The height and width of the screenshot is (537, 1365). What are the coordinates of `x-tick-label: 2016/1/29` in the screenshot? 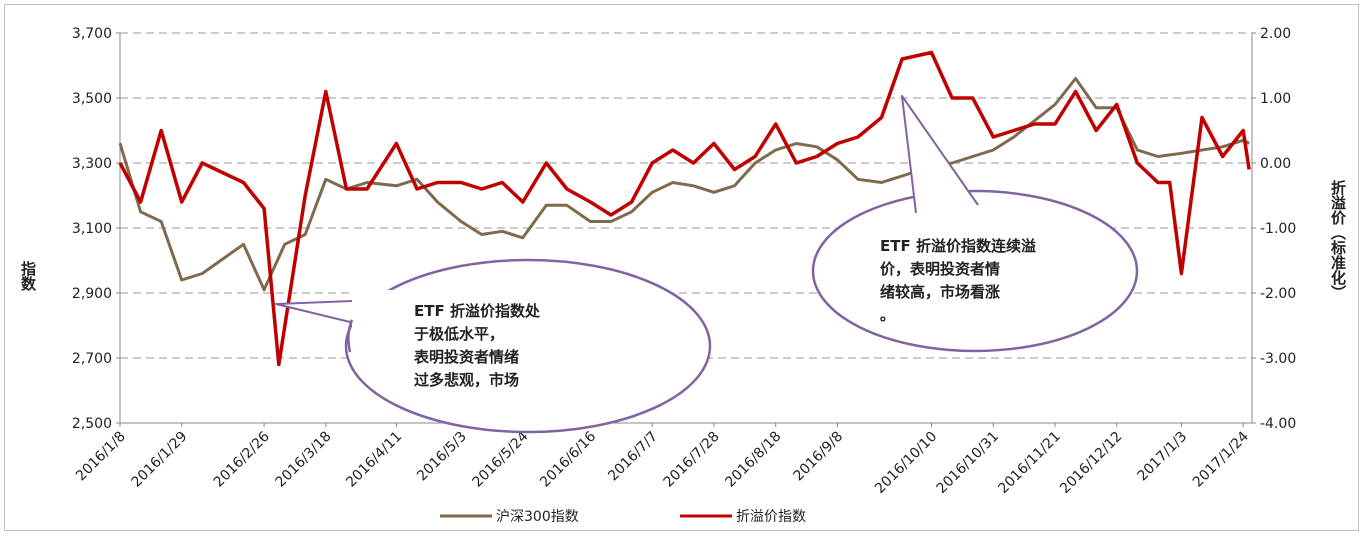 It's located at (159, 460).